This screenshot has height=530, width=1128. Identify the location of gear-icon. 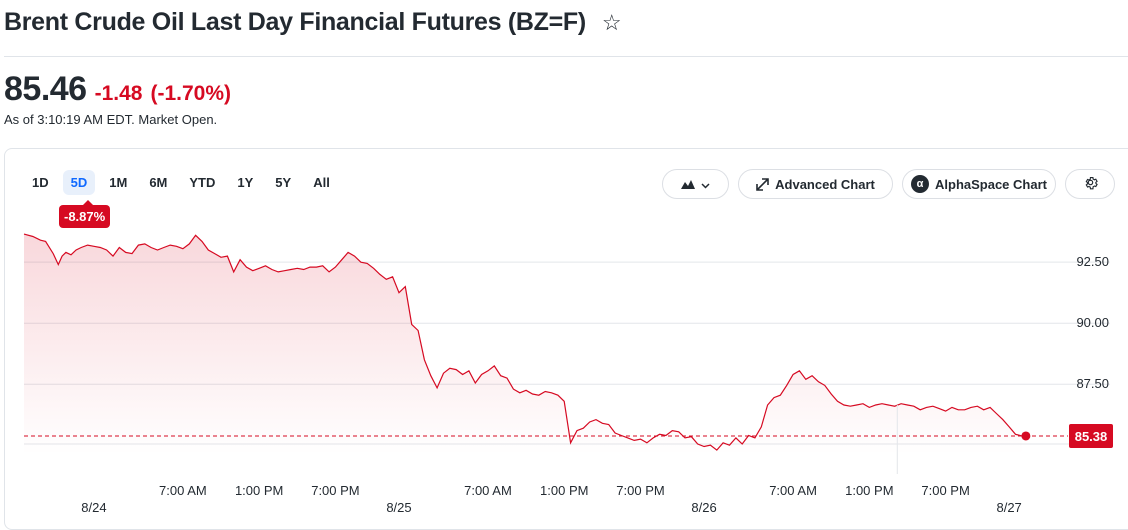
(1090, 184).